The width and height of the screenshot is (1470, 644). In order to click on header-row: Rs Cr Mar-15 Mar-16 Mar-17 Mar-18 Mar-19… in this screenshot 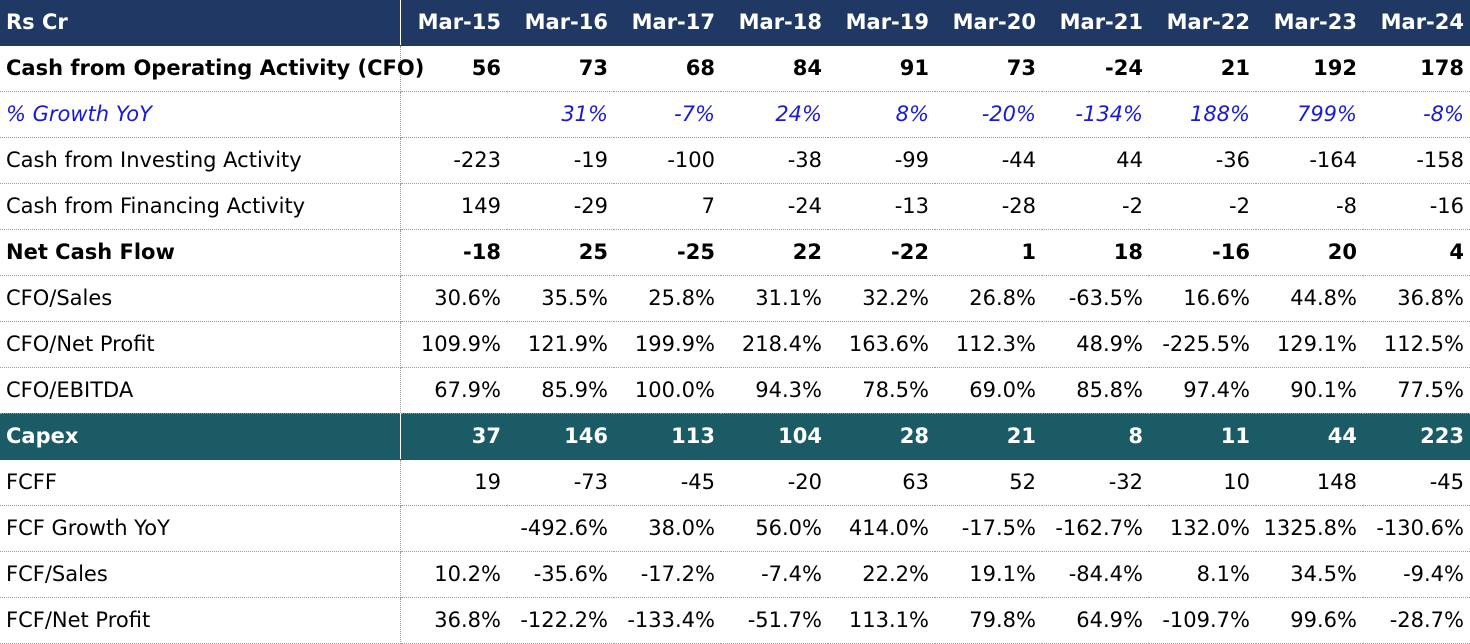, I will do `click(735, 23)`.